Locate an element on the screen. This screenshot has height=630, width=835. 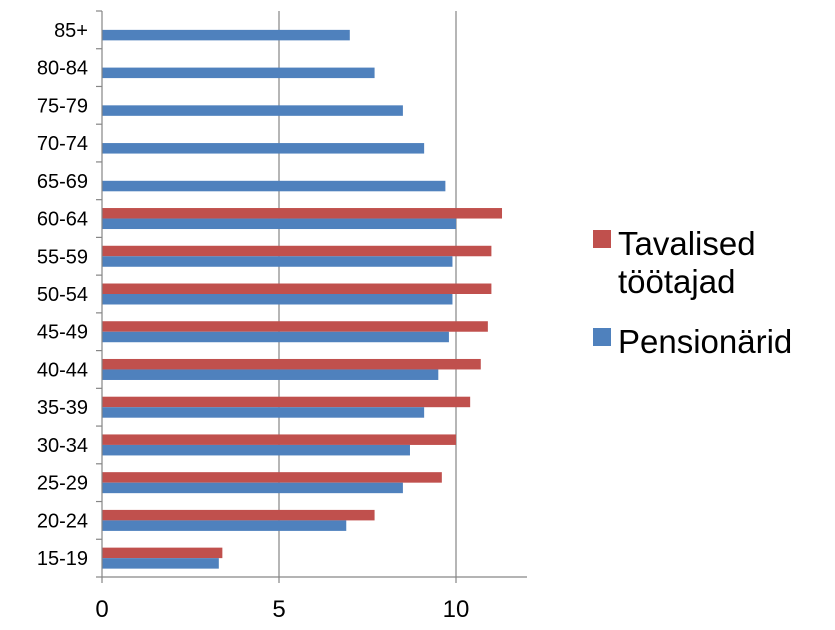
legend-label: Tavalised is located at coordinates (687, 243).